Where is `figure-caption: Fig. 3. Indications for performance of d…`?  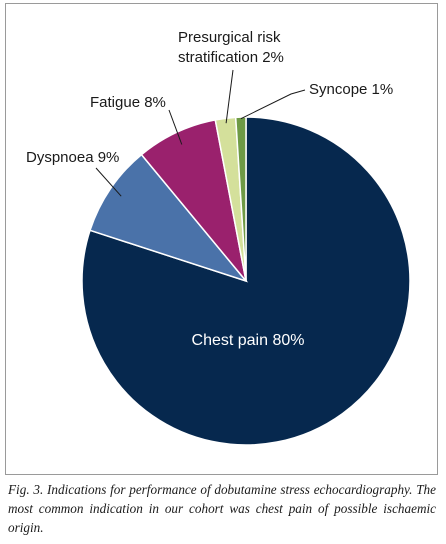
figure-caption: Fig. 3. Indications for performance of d… is located at coordinates (222, 508).